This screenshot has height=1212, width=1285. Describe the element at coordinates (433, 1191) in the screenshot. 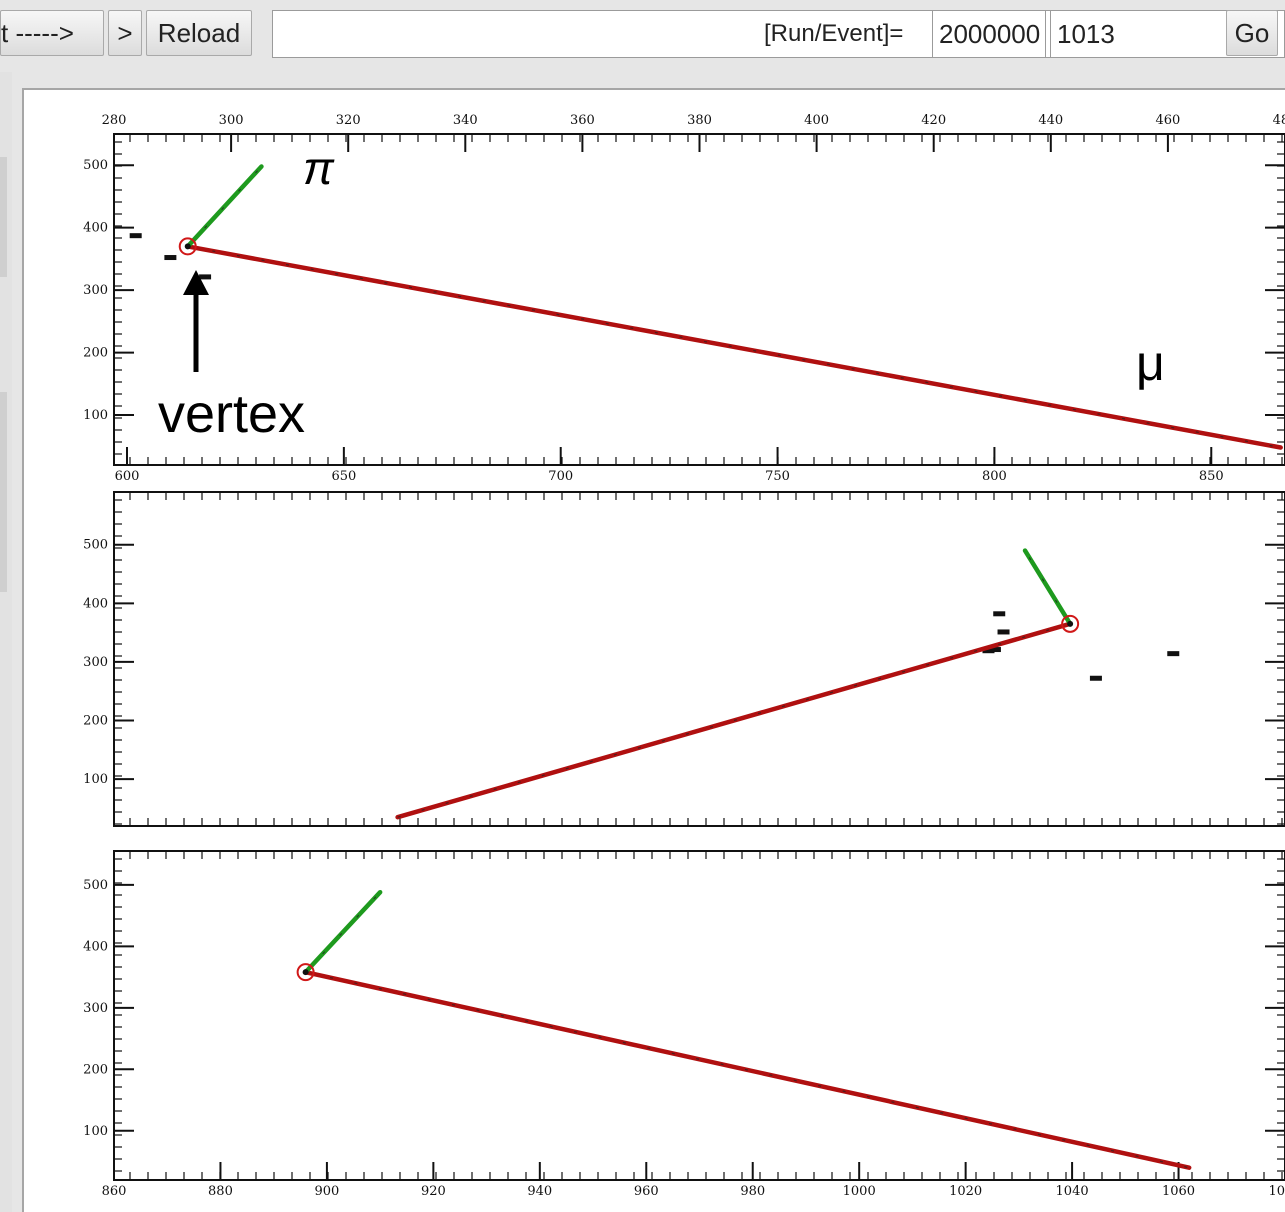

I see `x-tick-label: 920` at that location.